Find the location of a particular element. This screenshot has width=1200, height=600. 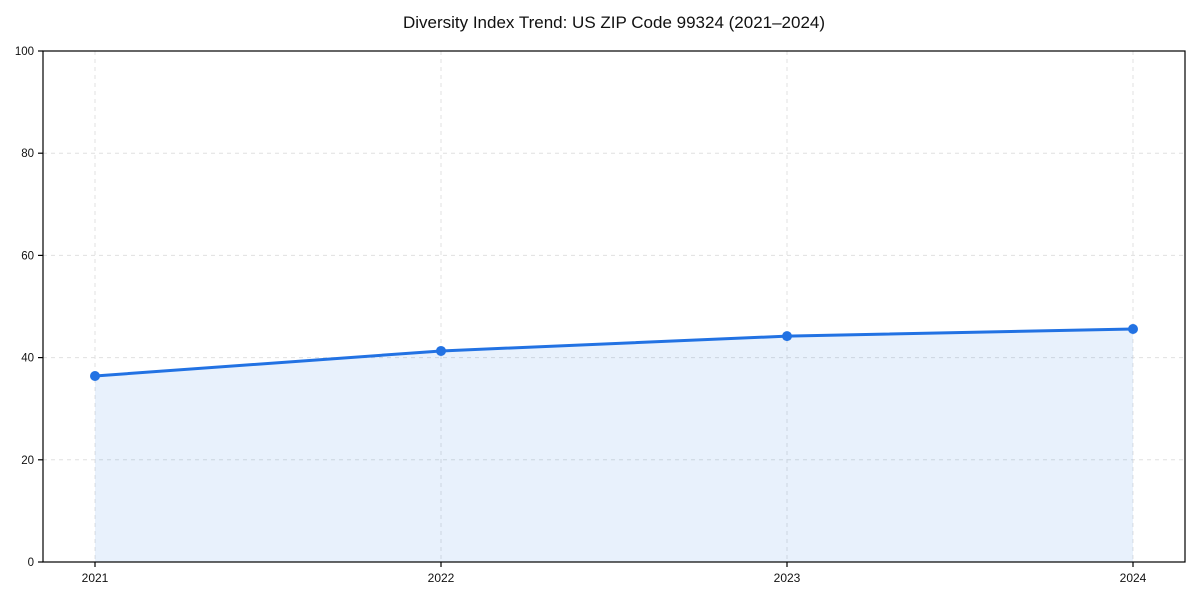

data-point-2022 is located at coordinates (441, 350).